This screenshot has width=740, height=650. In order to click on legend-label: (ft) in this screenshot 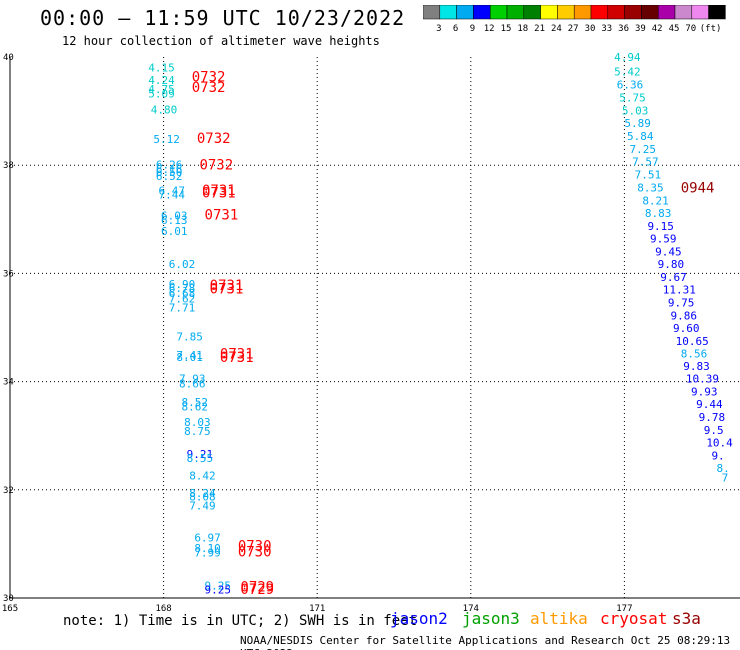, I will do `click(711, 29)`.